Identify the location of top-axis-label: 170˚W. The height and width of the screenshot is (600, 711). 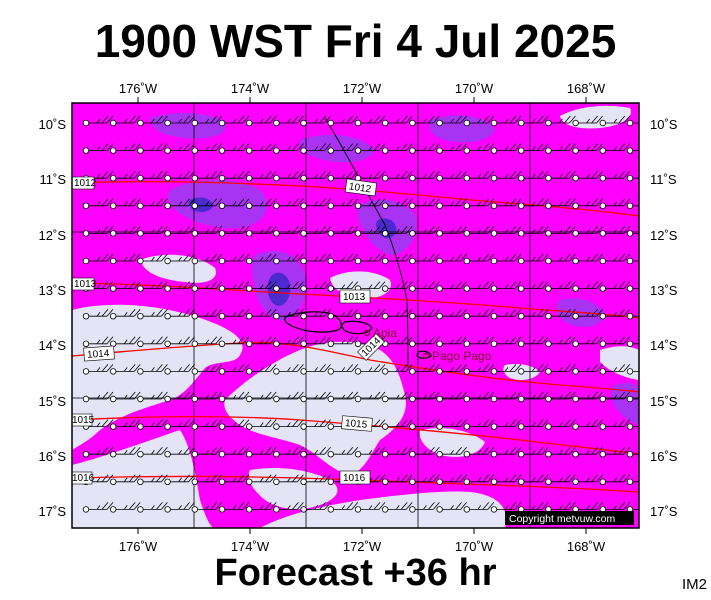
(474, 88).